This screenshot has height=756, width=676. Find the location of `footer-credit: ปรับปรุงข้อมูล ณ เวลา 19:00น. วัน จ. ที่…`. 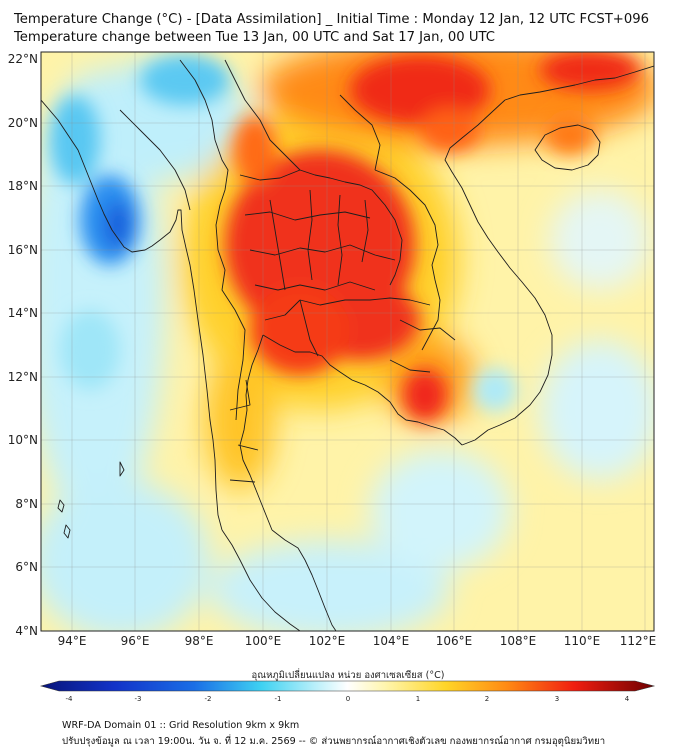

footer-credit: ปรับปรุงข้อมูล ณ เวลา 19:00น. วัน จ. ที่… is located at coordinates (334, 741).